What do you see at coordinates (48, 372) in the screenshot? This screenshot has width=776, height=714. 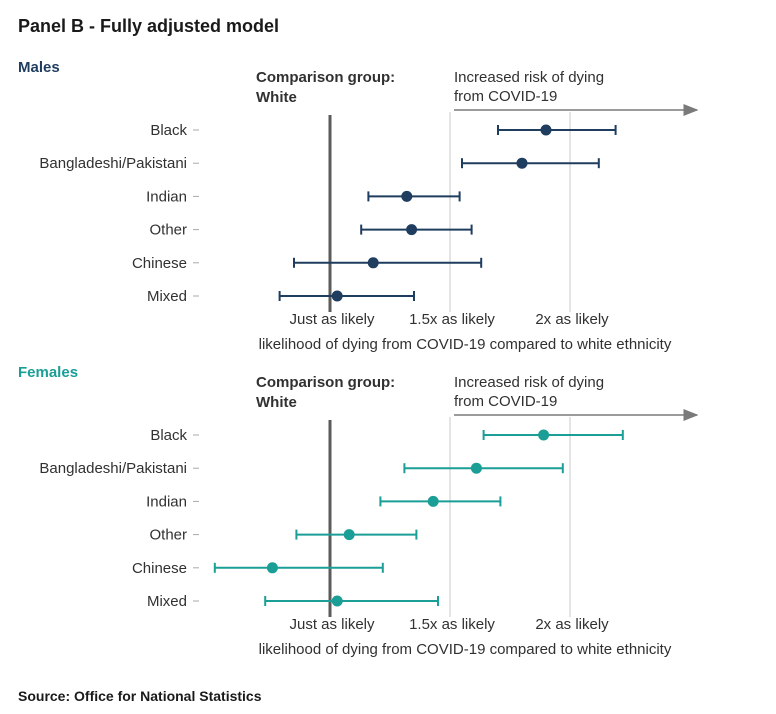 I see `panel-label-females: Females` at bounding box center [48, 372].